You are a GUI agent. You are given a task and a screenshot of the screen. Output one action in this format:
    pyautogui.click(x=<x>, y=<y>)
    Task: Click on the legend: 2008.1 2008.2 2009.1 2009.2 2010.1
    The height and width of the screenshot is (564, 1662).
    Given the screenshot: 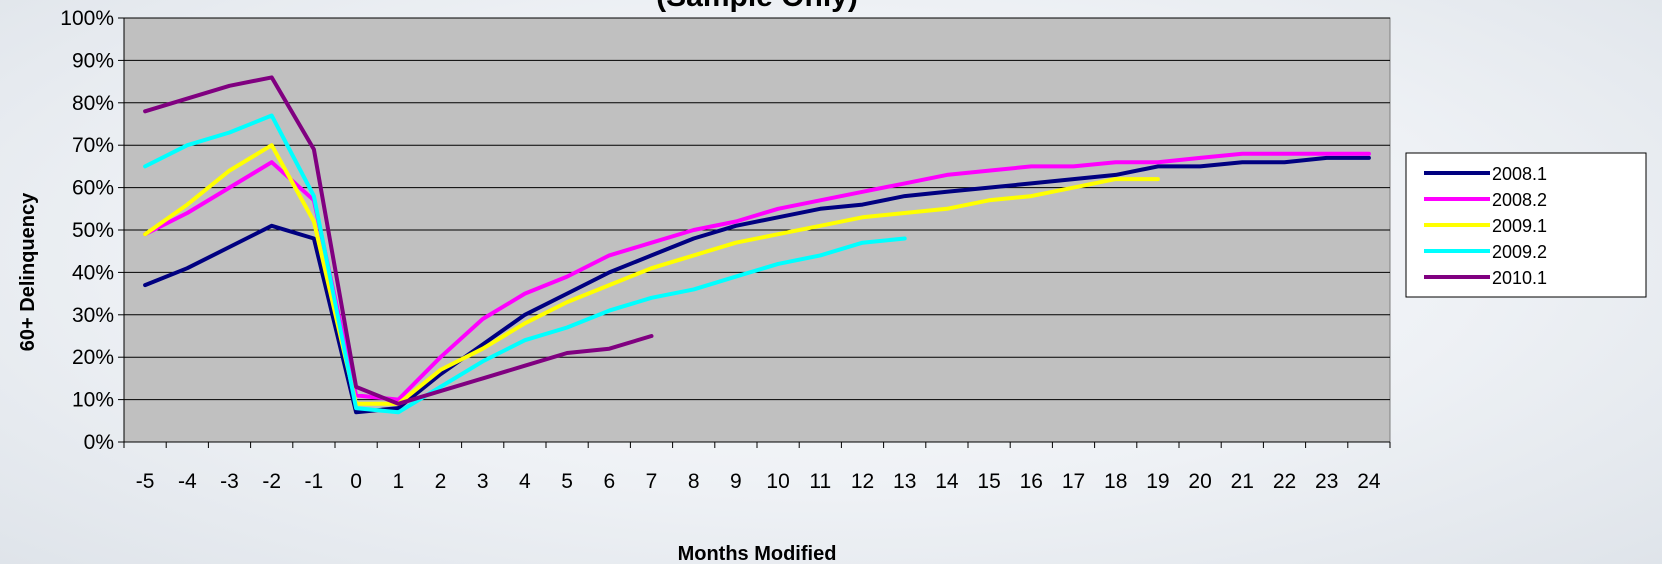 What is the action you would take?
    pyautogui.click(x=1526, y=225)
    